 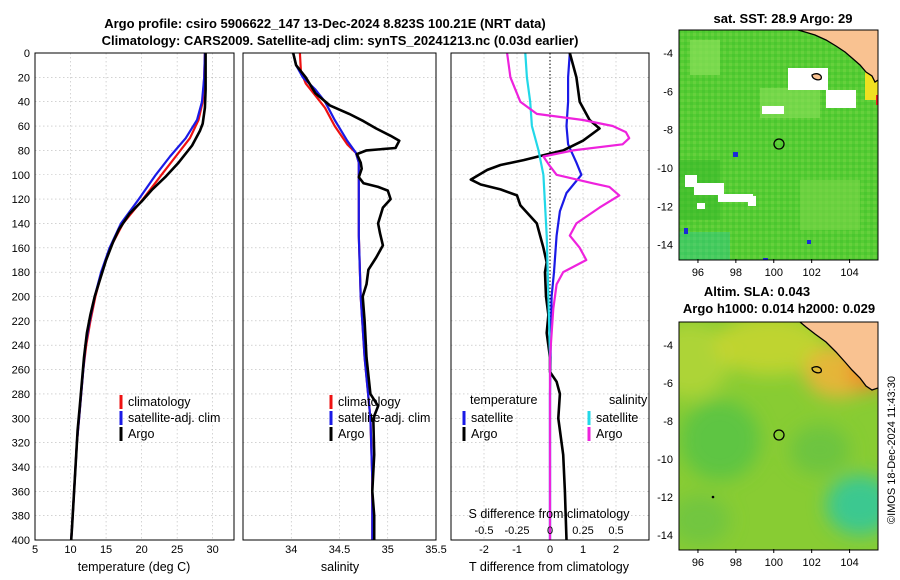 I want to click on legend-label-satellite-salinity: satellite, so click(x=617, y=418).